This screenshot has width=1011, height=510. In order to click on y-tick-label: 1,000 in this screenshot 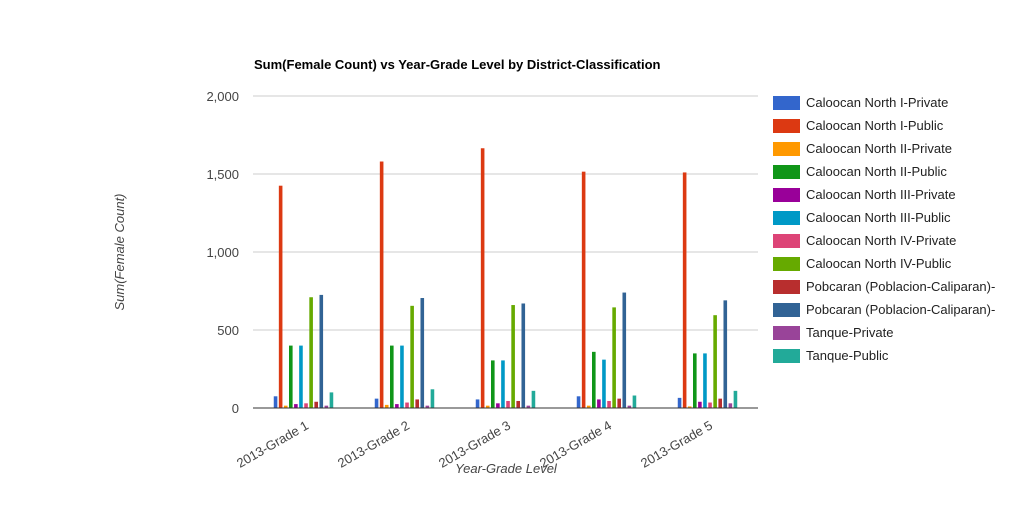, I will do `click(222, 252)`.